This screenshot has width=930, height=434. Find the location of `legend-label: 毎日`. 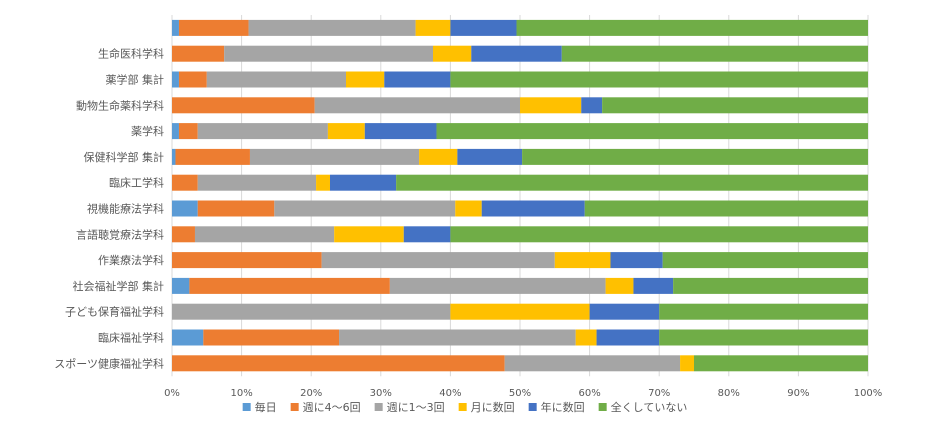

legend-label: 毎日 is located at coordinates (266, 407).